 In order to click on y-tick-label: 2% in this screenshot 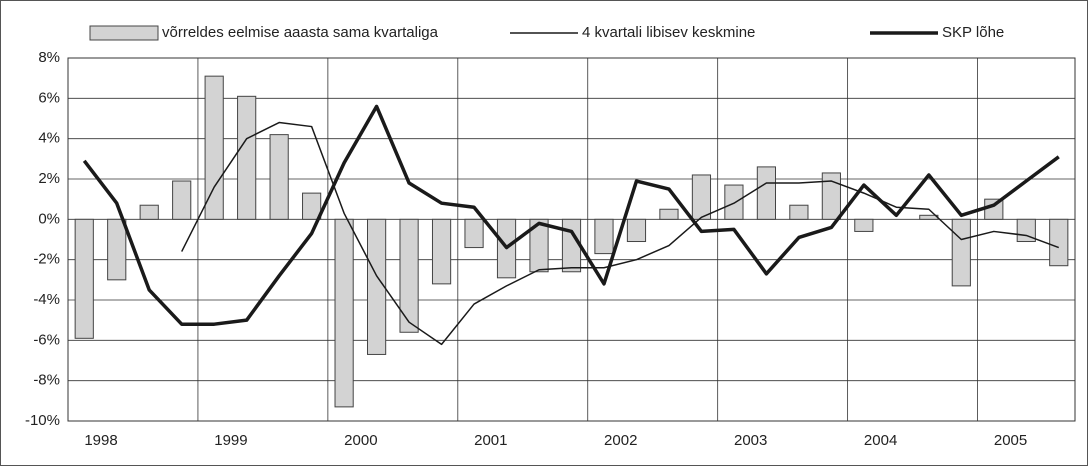, I will do `click(49, 178)`.